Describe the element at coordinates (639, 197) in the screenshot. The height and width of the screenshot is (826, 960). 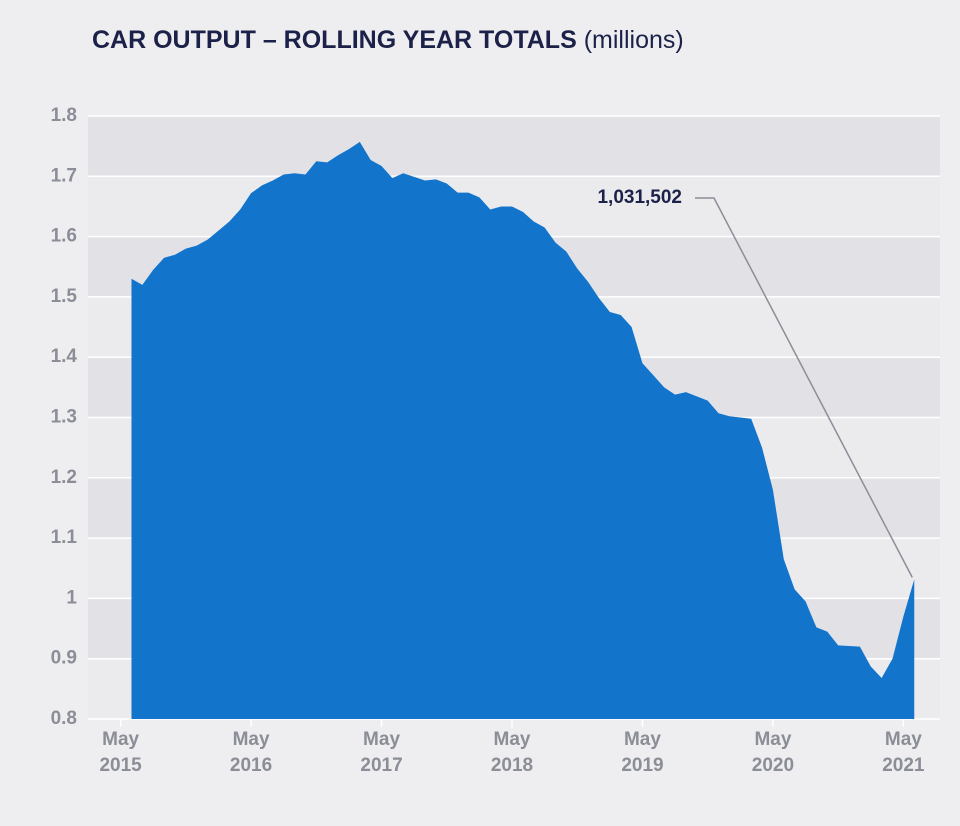
I see `annotation: 1,031,502` at that location.